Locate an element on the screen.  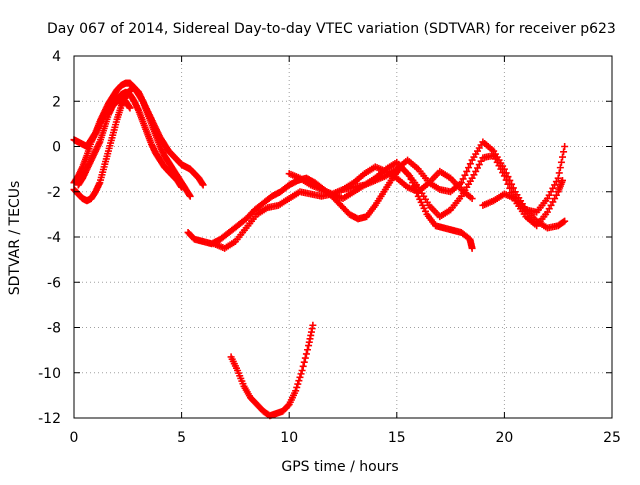
y-tick-label: -4 is located at coordinates (54, 238).